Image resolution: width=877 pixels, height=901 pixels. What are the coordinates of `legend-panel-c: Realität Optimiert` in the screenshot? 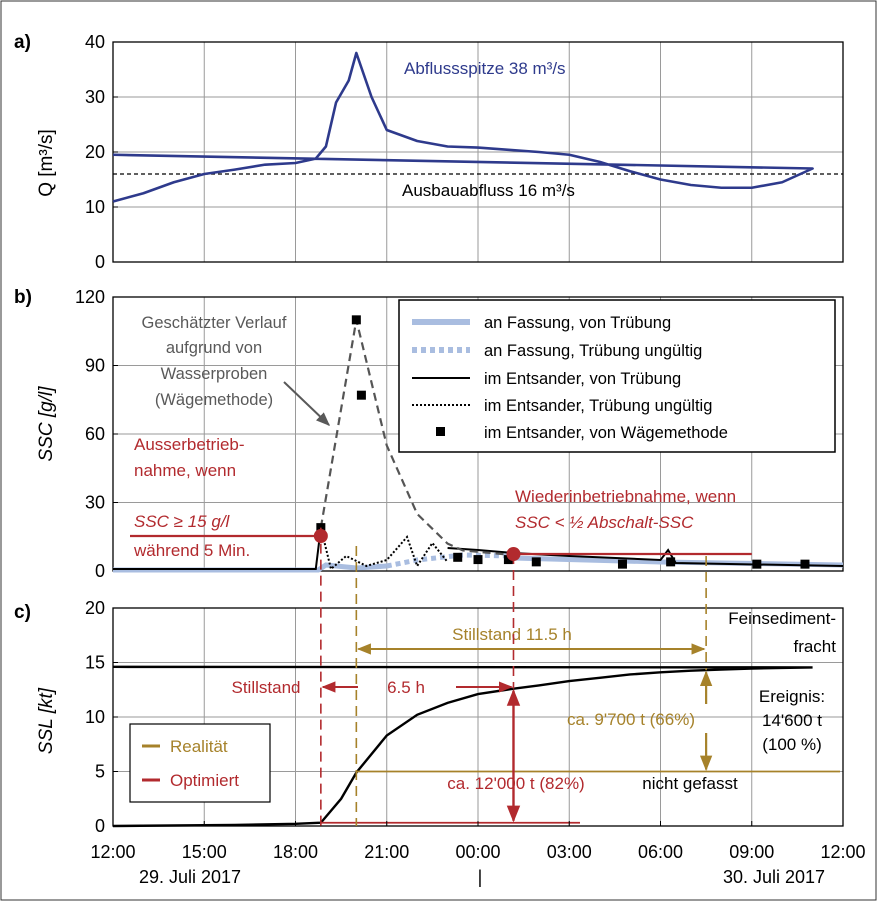 It's located at (200, 763).